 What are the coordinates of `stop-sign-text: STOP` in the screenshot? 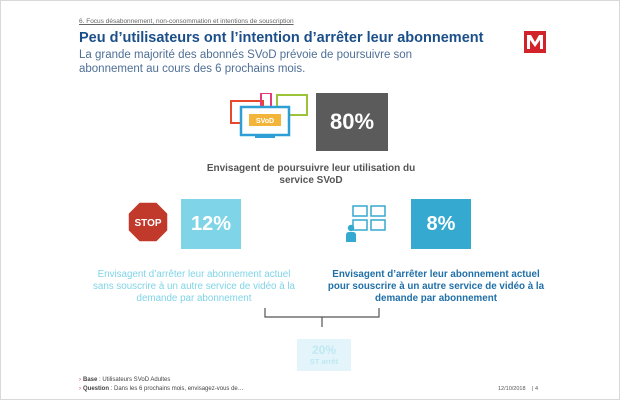 It's located at (147, 223).